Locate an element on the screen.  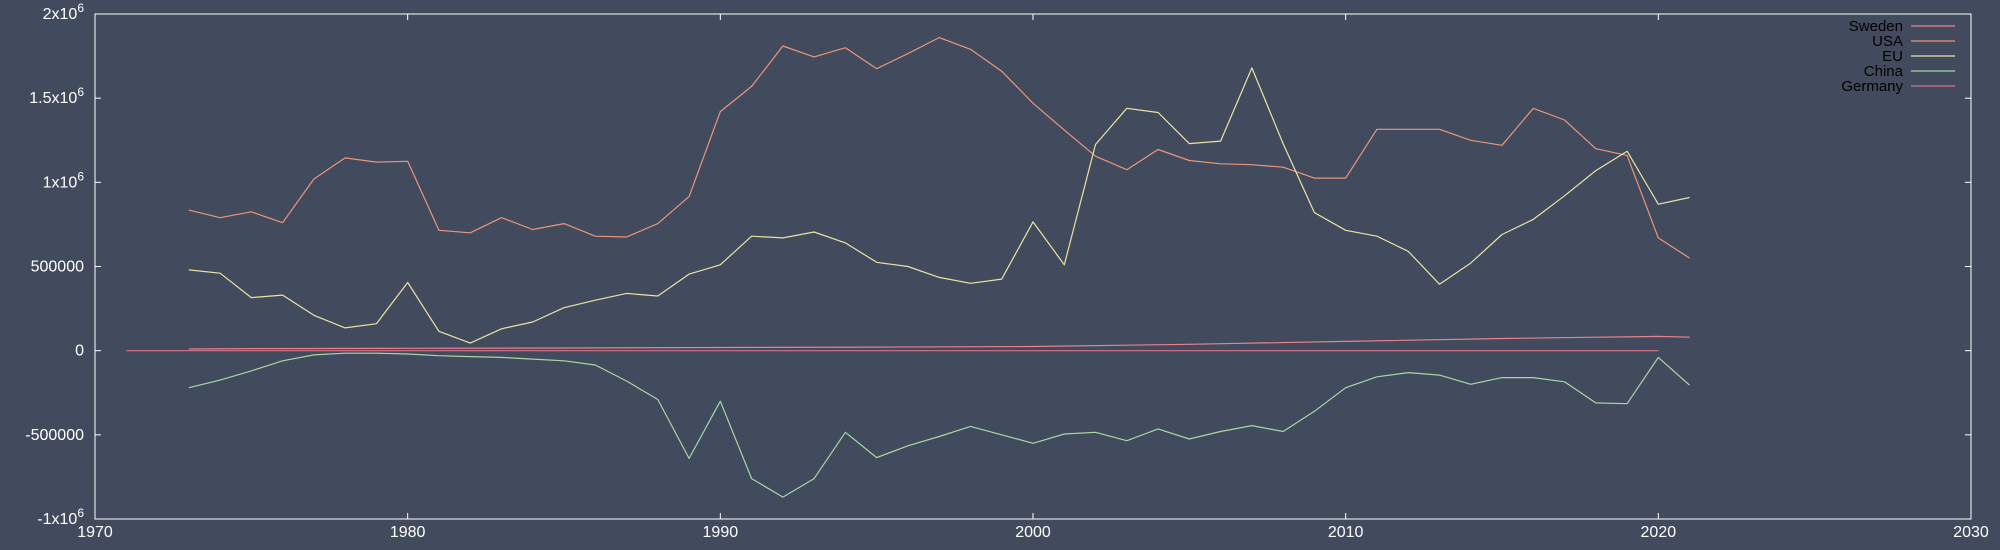
y-tick-label: -1x10⁶ is located at coordinates (60, 517).